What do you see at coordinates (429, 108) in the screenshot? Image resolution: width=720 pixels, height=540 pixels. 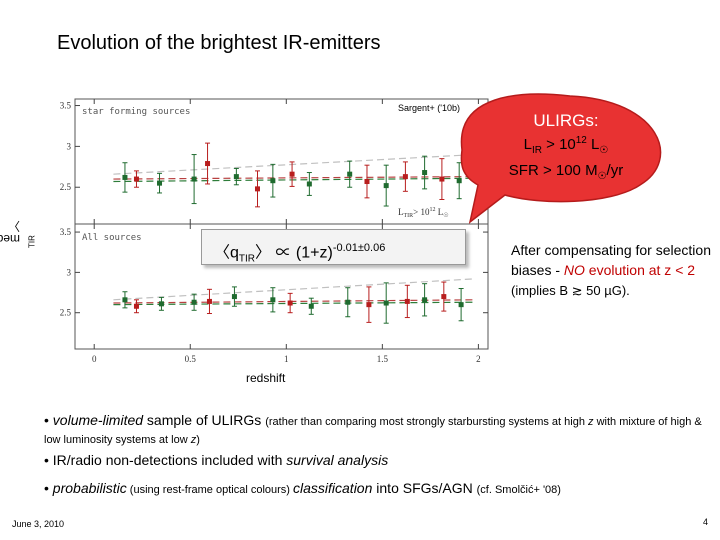 I see `citation-label: Sargent+ ('10b)` at bounding box center [429, 108].